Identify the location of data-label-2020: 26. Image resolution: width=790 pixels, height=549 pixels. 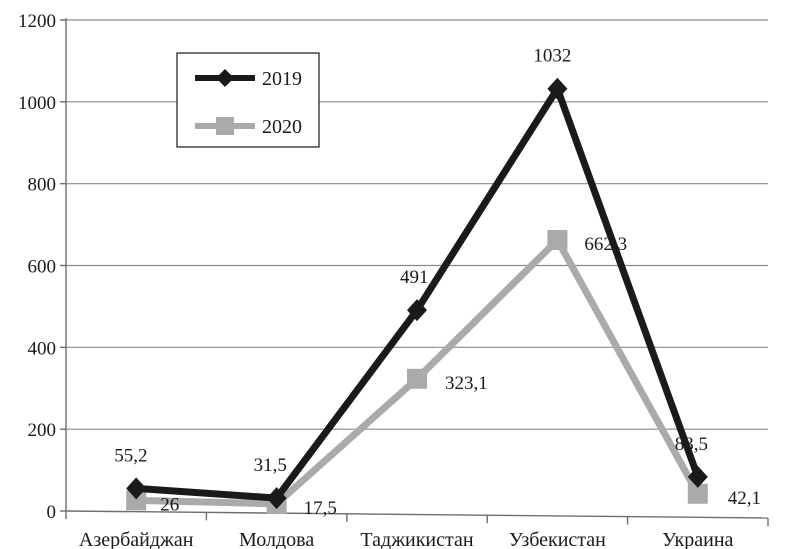
(169, 504).